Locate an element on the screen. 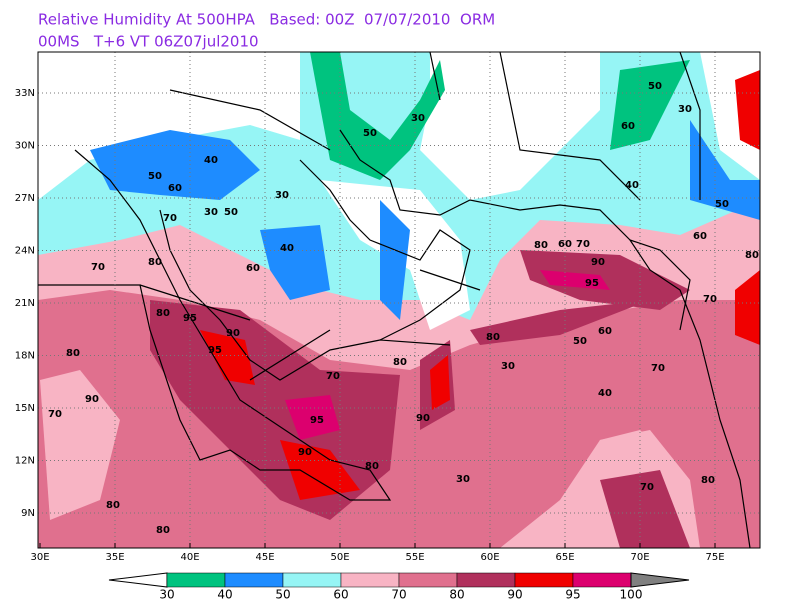 The width and height of the screenshot is (800, 600). colorbar-label: 70 is located at coordinates (398, 594).